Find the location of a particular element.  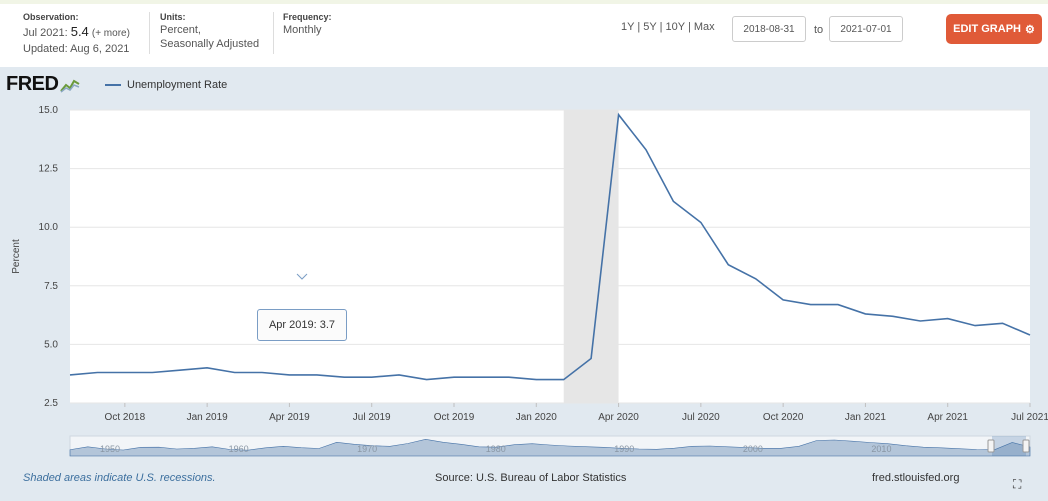

fred-logo: FRED is located at coordinates (43, 84).